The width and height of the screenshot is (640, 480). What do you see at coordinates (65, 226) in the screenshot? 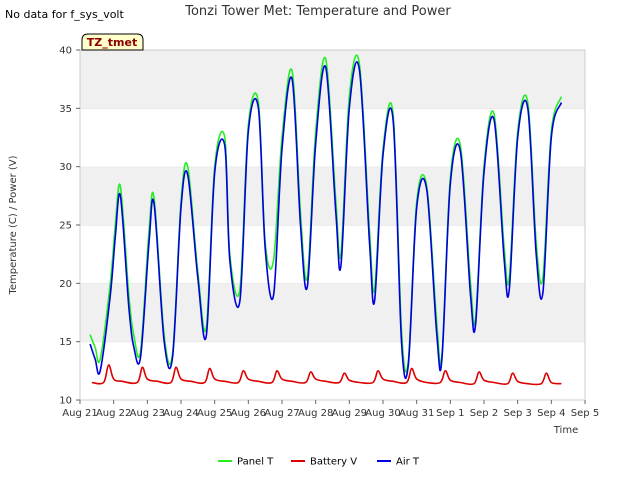
I see `y-tick-label: 25` at bounding box center [65, 226].